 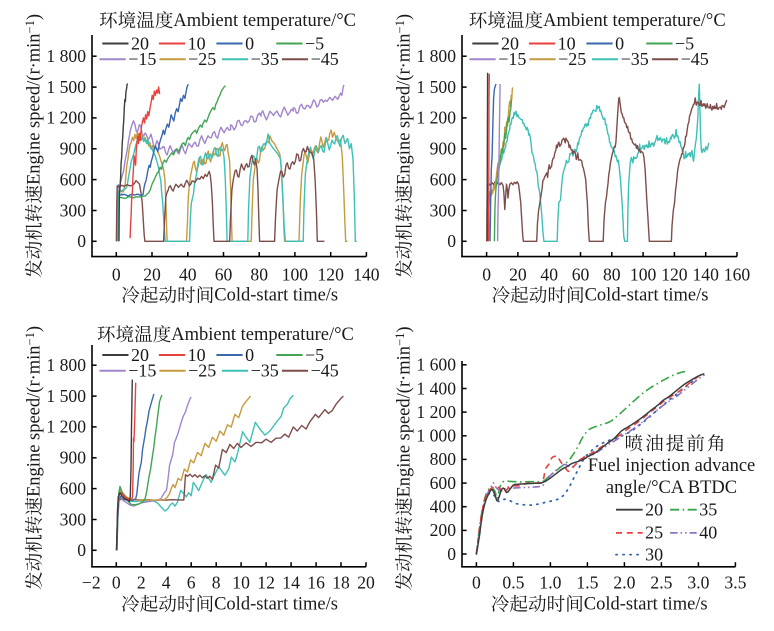 What do you see at coordinates (436, 436) in the screenshot?
I see `svg-text: 1 000` at bounding box center [436, 436].